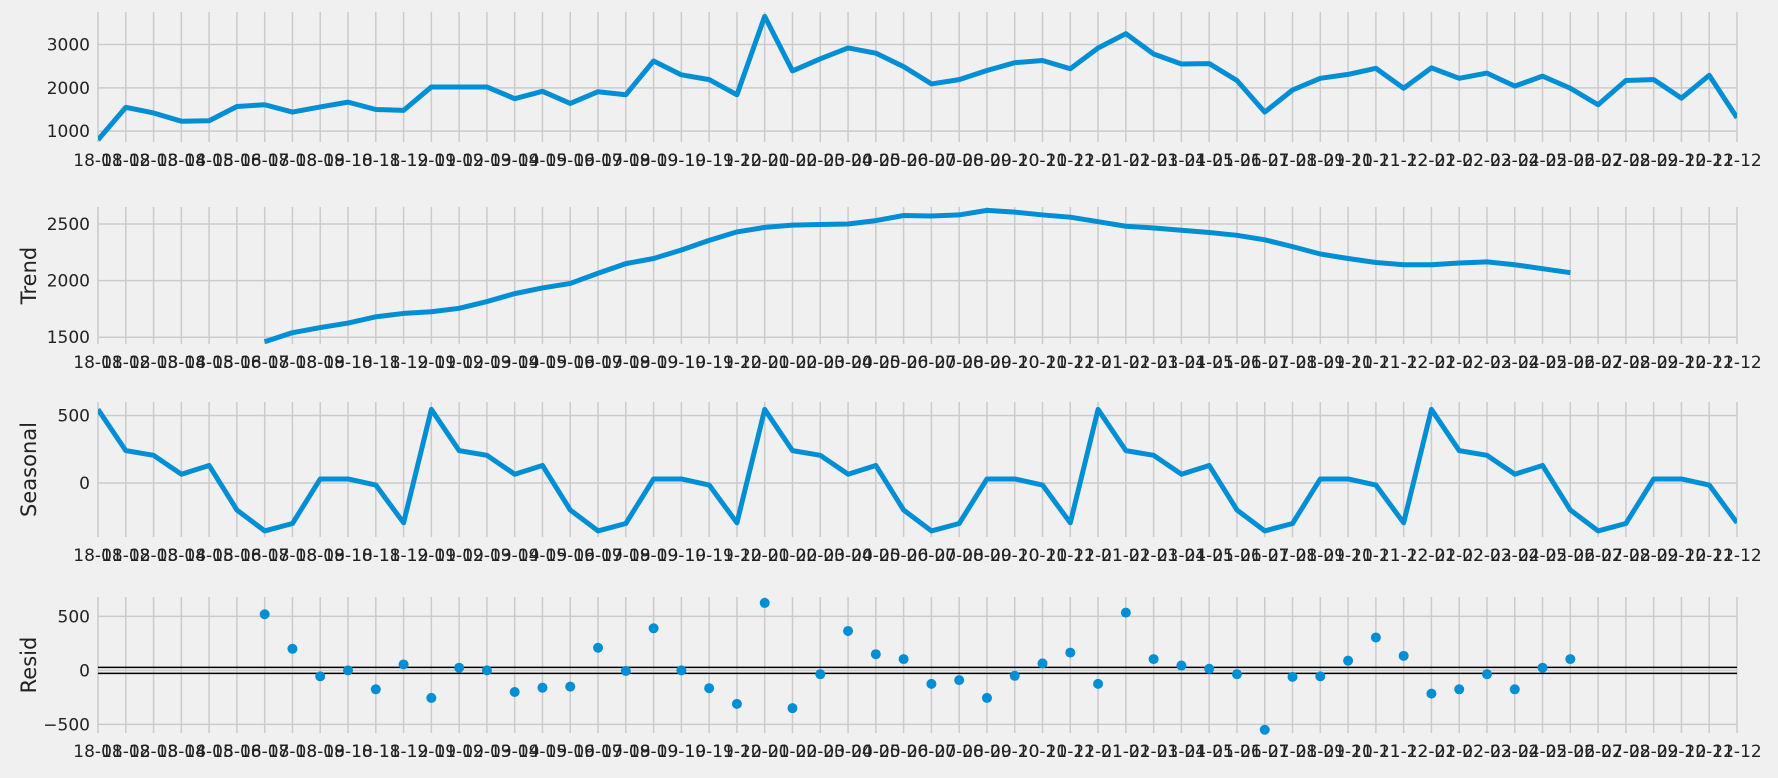  I want to click on x-tick-label: 19-06, so click(570, 161).